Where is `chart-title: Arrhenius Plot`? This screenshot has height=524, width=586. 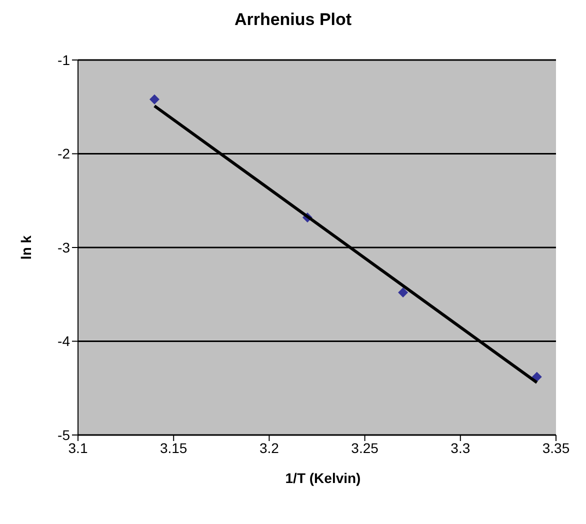
chart-title: Arrhenius Plot is located at coordinates (293, 20).